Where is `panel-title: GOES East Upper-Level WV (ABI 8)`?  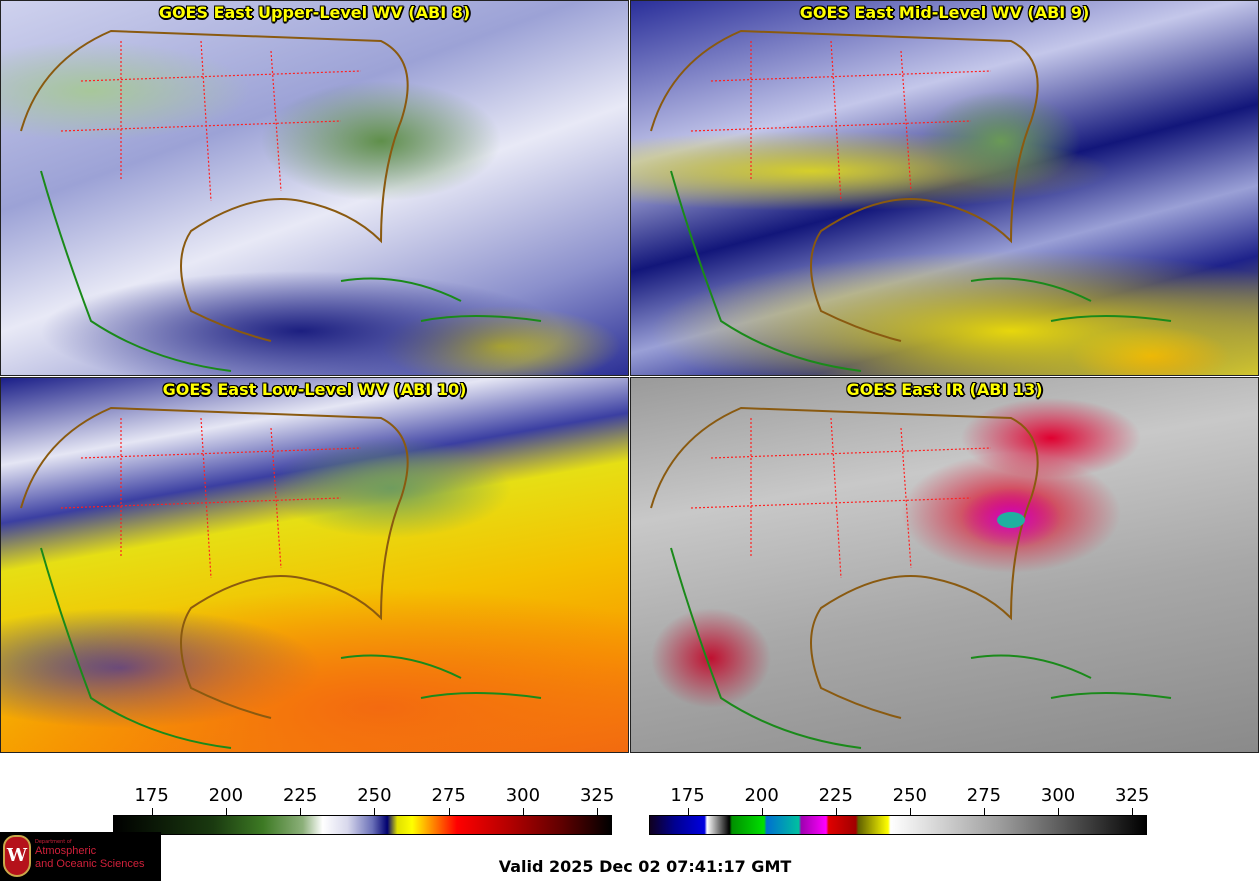
panel-title: GOES East Upper-Level WV (ABI 8) is located at coordinates (314, 12).